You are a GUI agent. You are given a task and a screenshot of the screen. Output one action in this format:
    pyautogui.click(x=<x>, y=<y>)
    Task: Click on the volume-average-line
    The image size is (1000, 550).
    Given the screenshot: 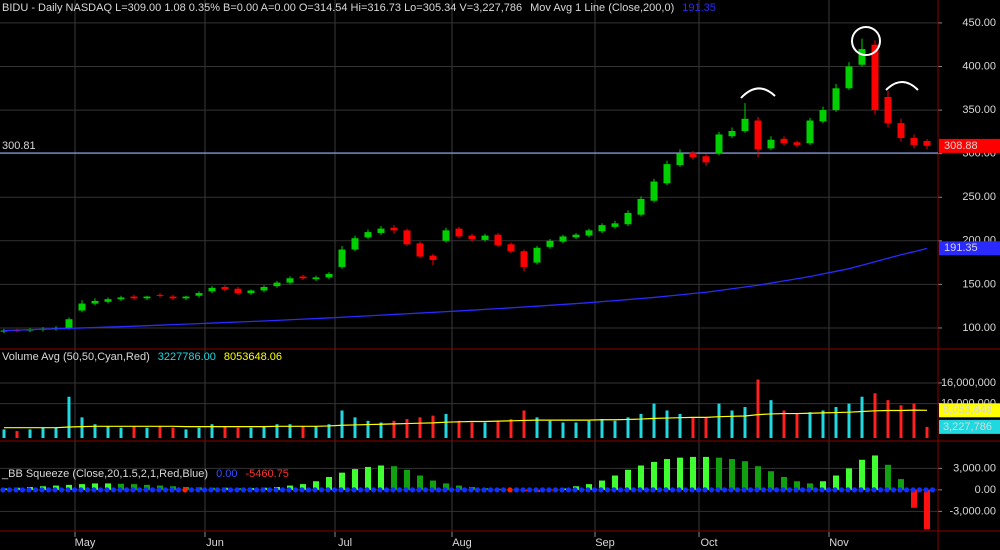 What is the action you would take?
    pyautogui.click(x=466, y=419)
    